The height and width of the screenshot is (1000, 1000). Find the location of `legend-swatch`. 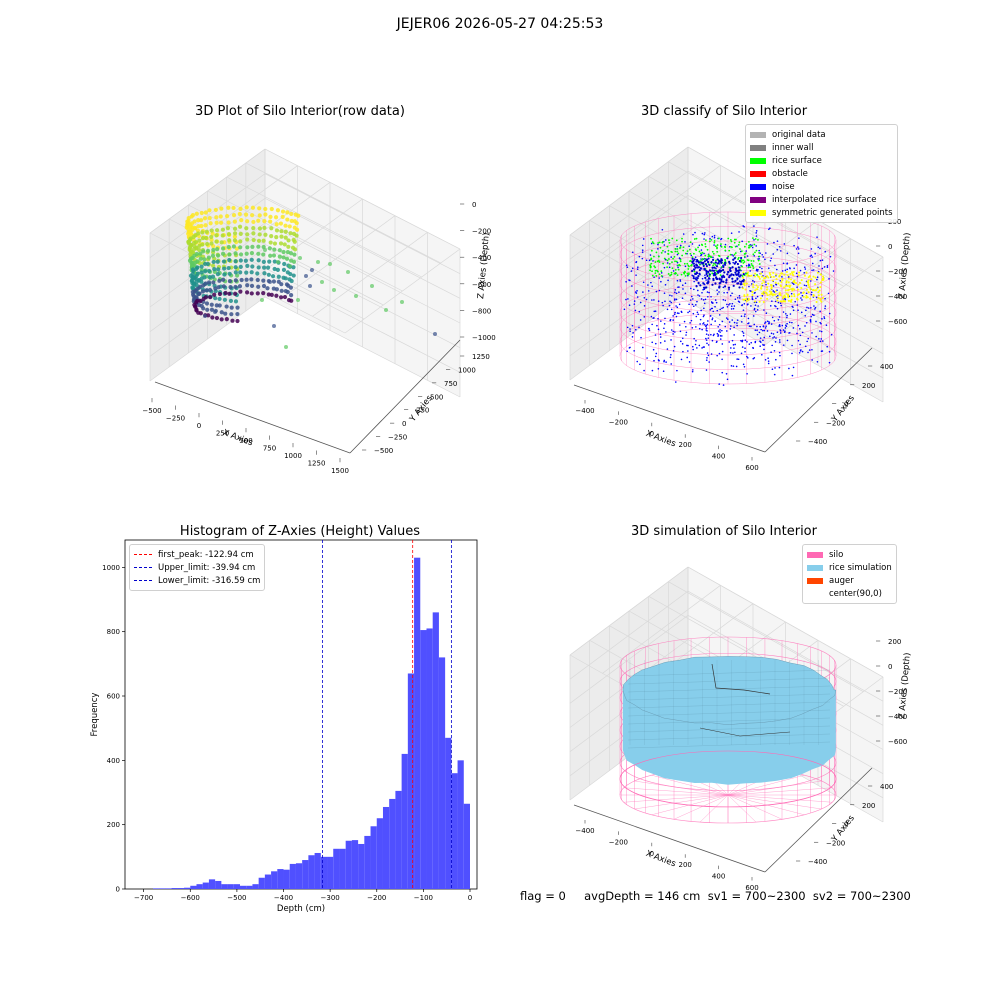

legend-swatch is located at coordinates (815, 594).